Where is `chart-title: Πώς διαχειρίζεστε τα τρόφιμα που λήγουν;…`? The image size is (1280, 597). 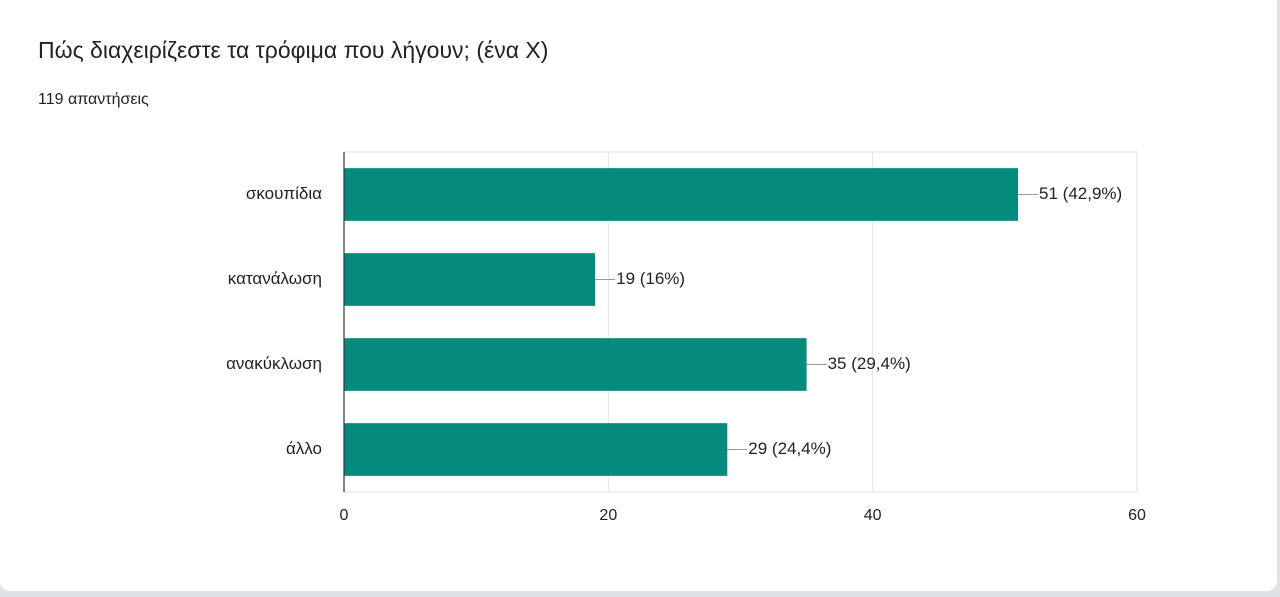
chart-title: Πώς διαχειρίζεστε τα τρόφιμα που λήγουν;… is located at coordinates (293, 50).